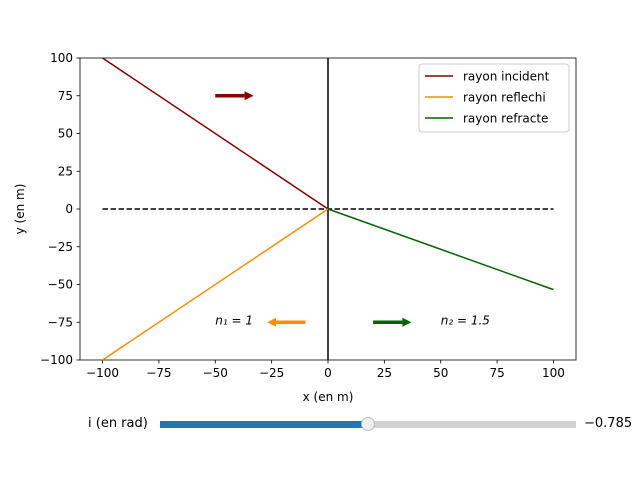 The image size is (640, 480). I want to click on y-tick-label: 50, so click(65, 134).